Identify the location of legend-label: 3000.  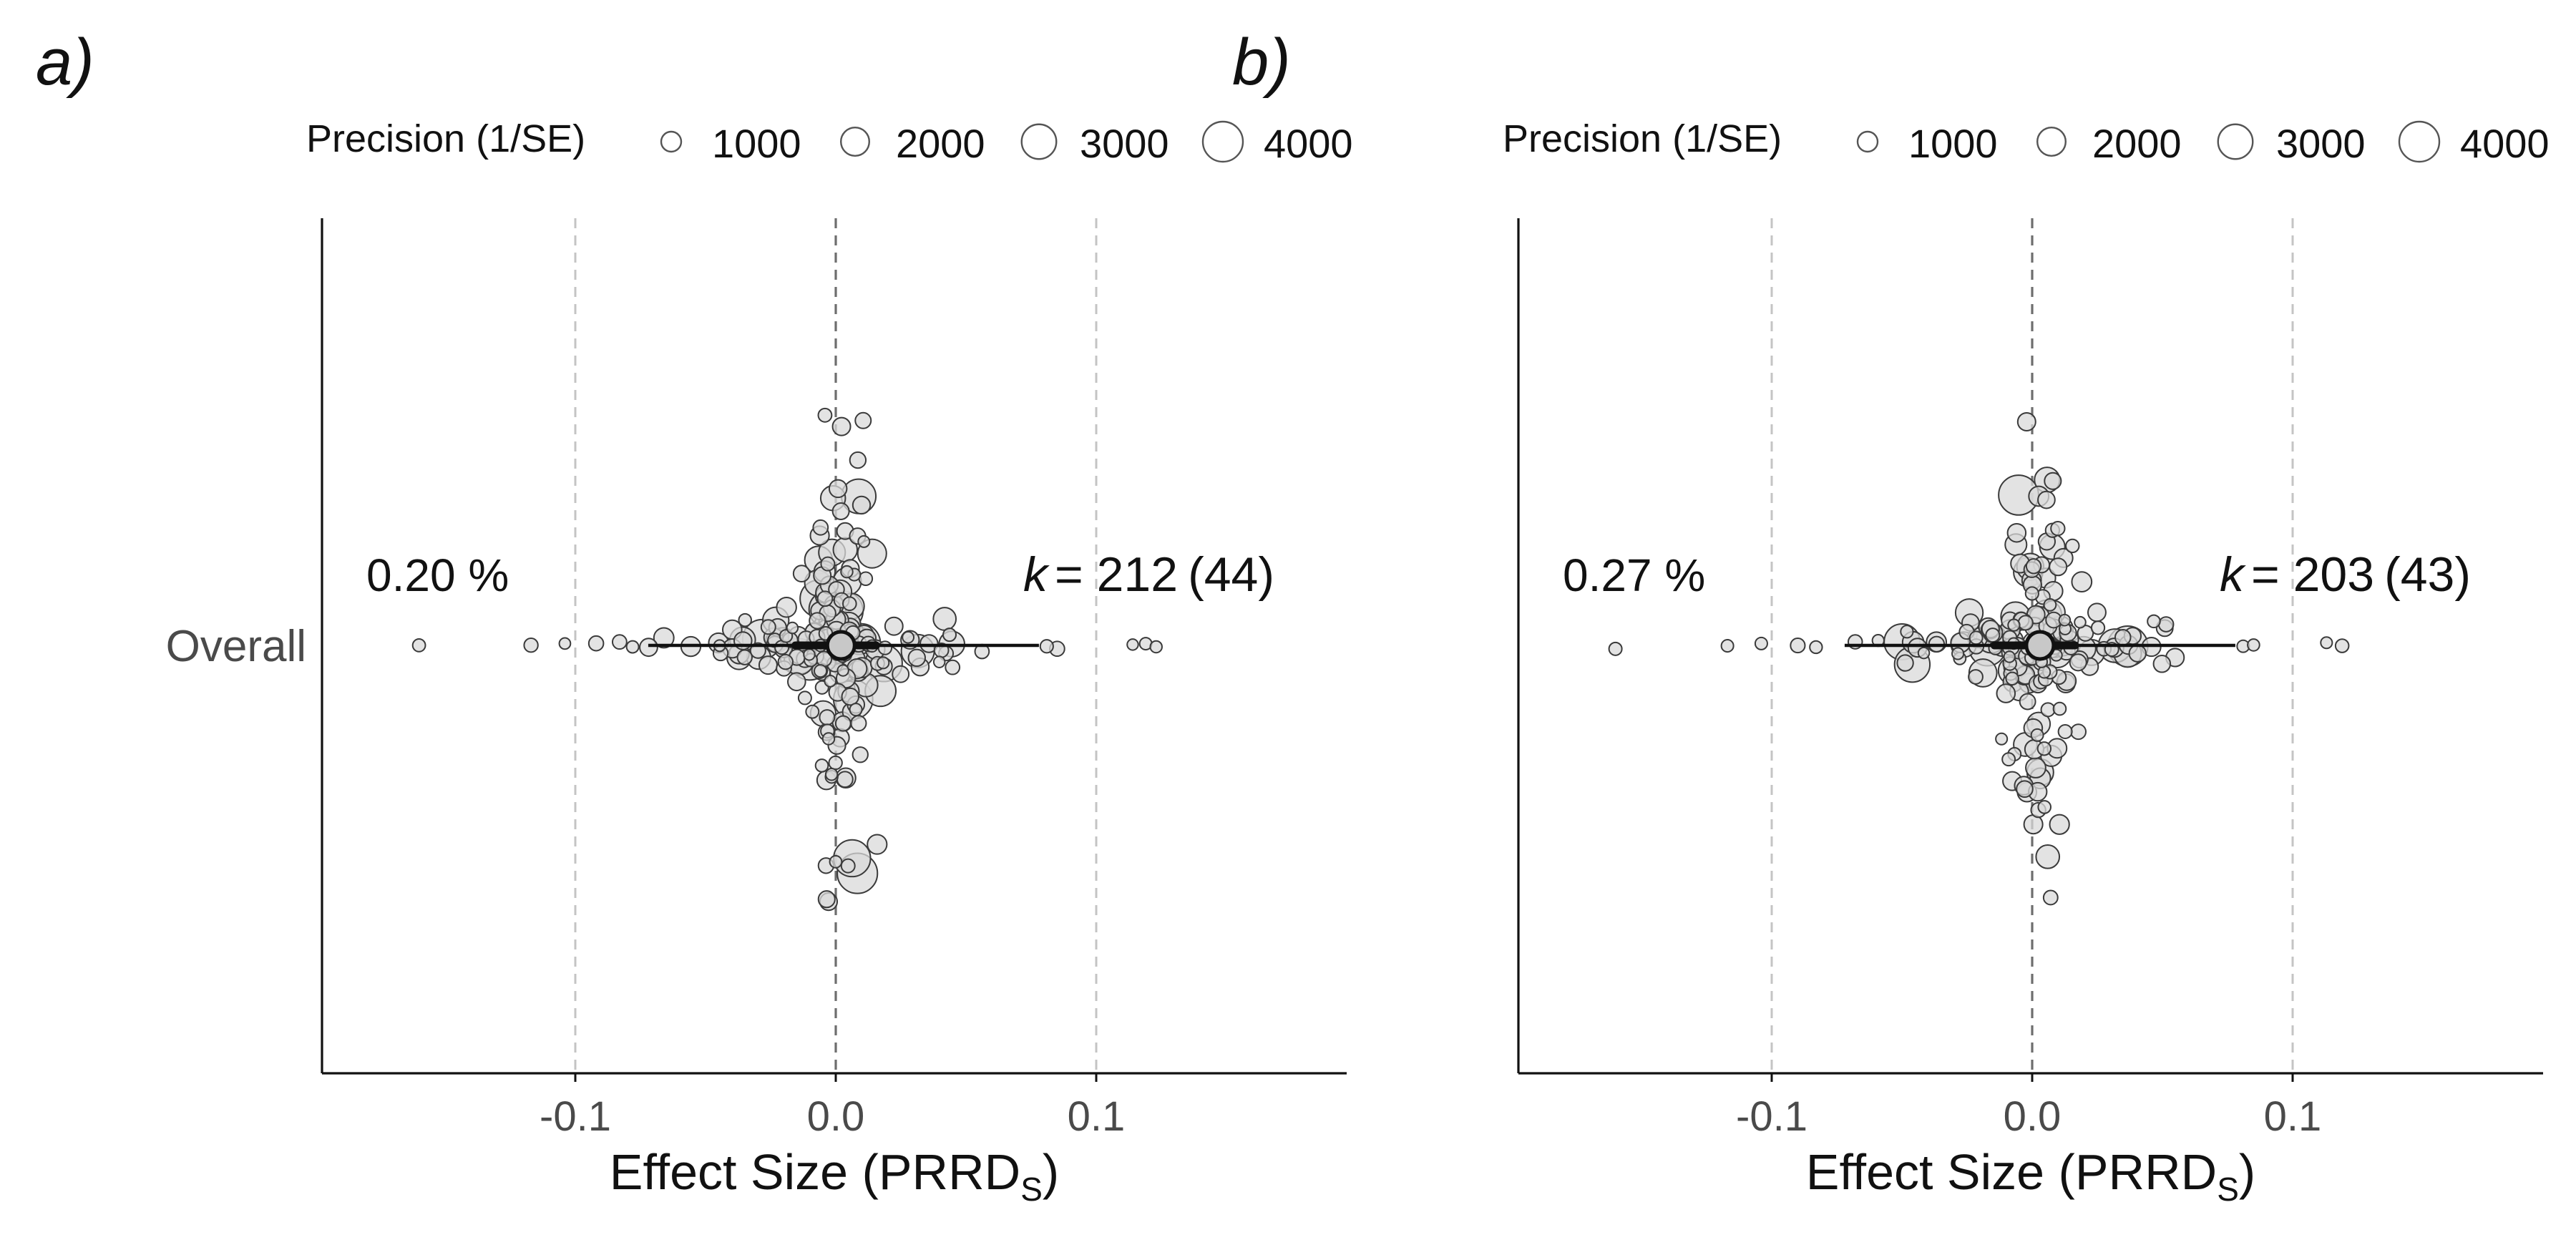
(2321, 143).